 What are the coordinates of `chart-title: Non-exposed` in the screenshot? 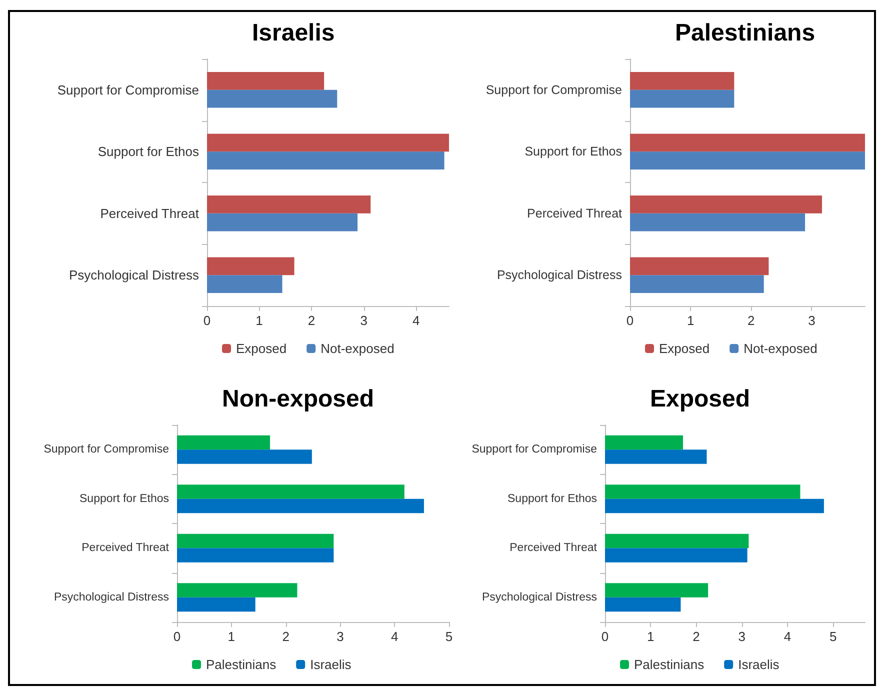 It's located at (298, 399).